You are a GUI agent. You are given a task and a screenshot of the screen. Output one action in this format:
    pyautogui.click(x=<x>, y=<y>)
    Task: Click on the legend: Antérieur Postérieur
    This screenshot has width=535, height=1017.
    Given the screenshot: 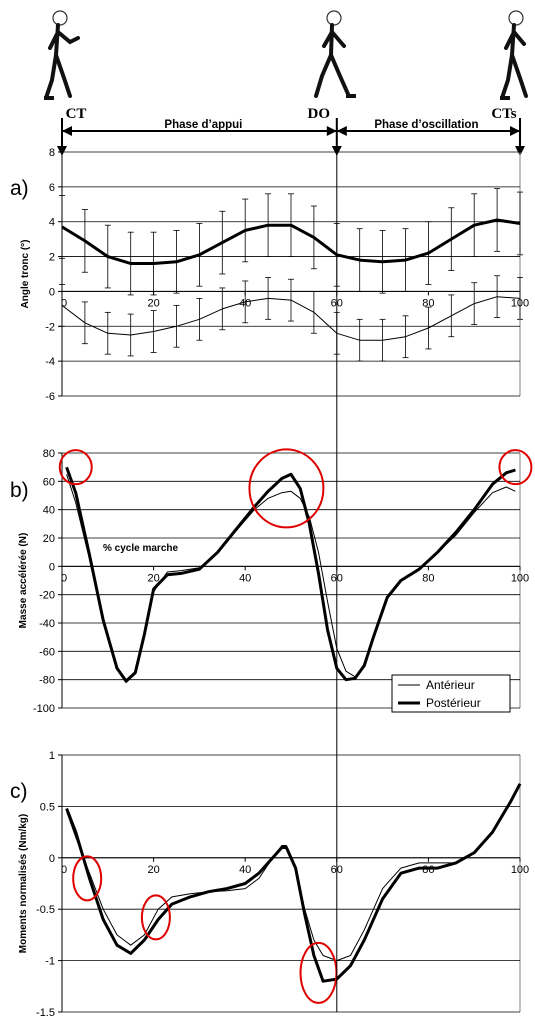 What is the action you would take?
    pyautogui.click(x=451, y=693)
    